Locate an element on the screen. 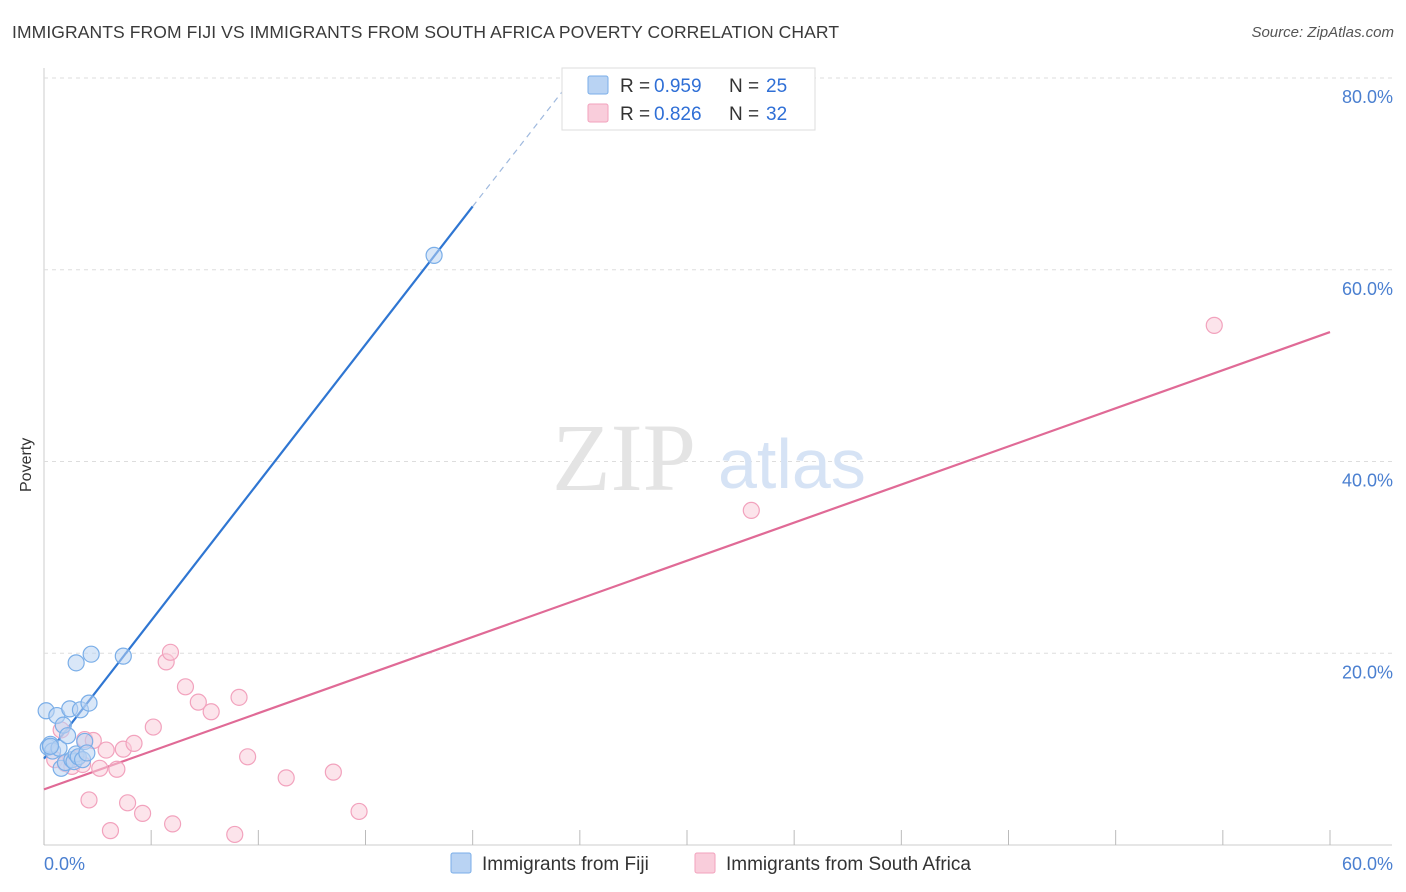 The height and width of the screenshot is (892, 1406). legend-n-label-fiji: N = is located at coordinates (744, 86).